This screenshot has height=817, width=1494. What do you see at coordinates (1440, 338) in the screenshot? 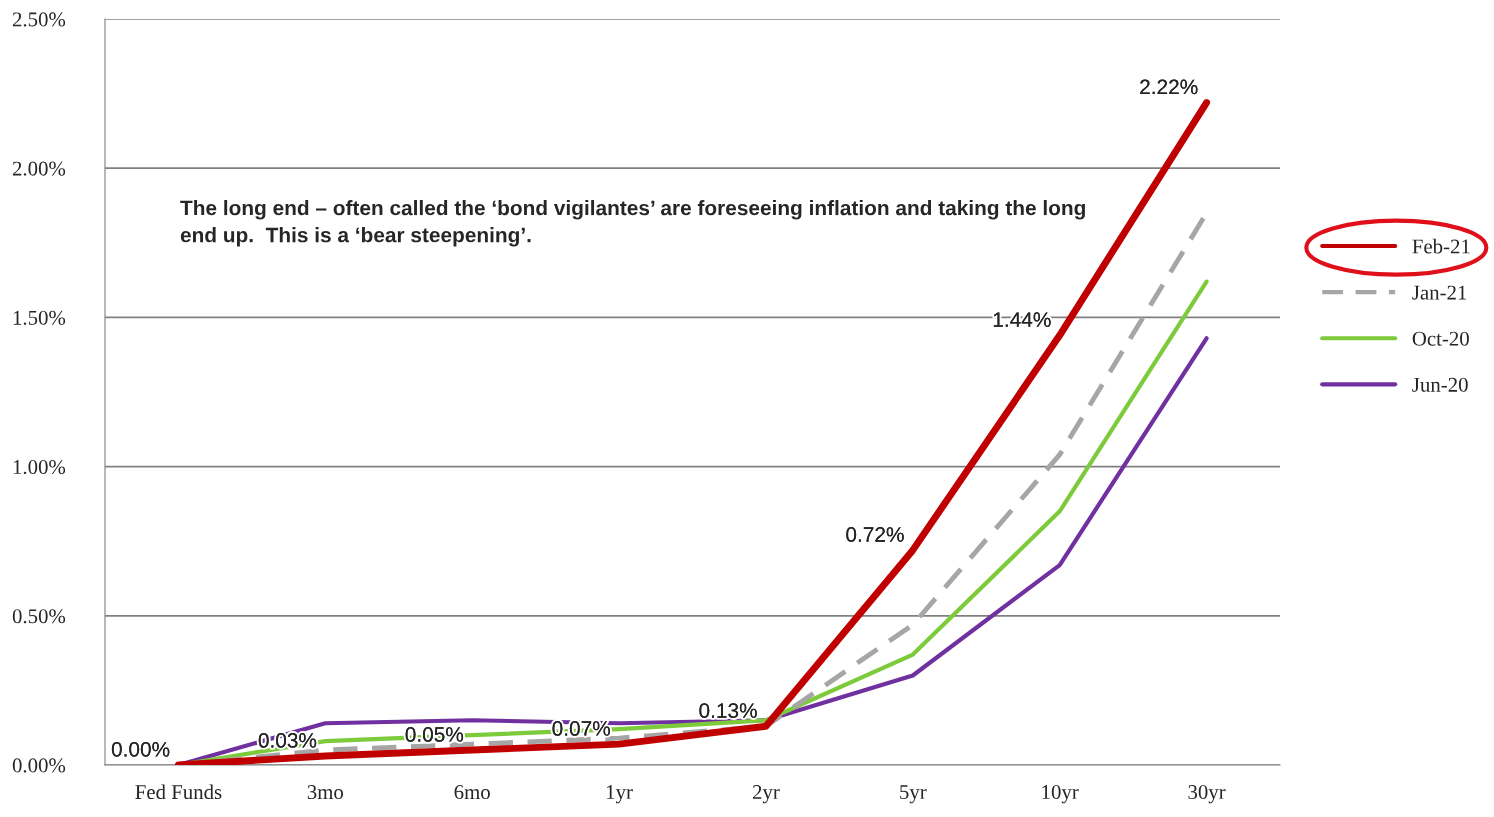
I see `legend-label: Oct-20` at bounding box center [1440, 338].